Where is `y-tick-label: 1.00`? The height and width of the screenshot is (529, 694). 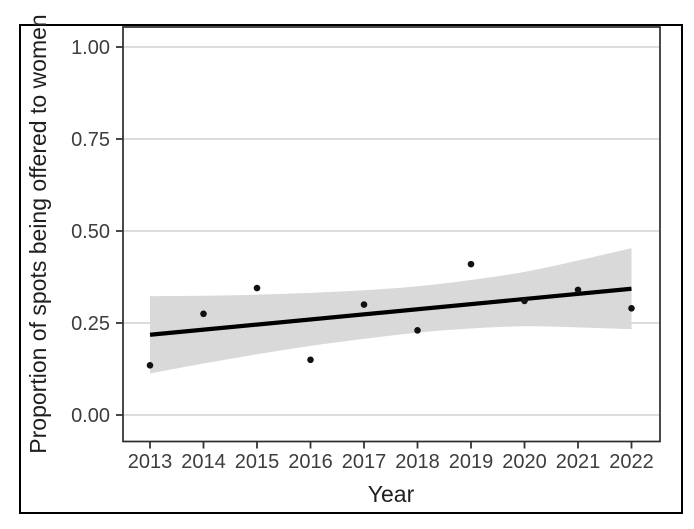
y-tick-label: 1.00 is located at coordinates (90, 48).